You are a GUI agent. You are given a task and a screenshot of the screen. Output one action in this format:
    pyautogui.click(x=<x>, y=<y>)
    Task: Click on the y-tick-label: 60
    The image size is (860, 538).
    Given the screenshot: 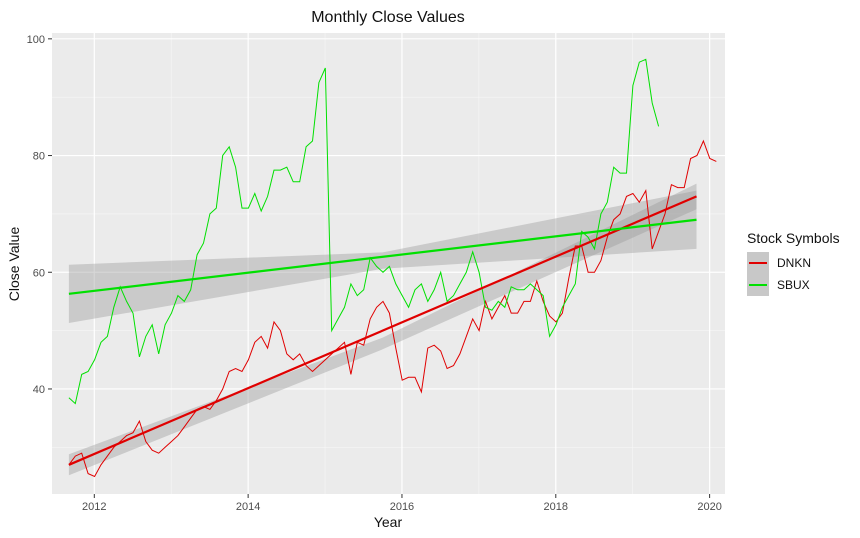 What is the action you would take?
    pyautogui.click(x=39, y=273)
    